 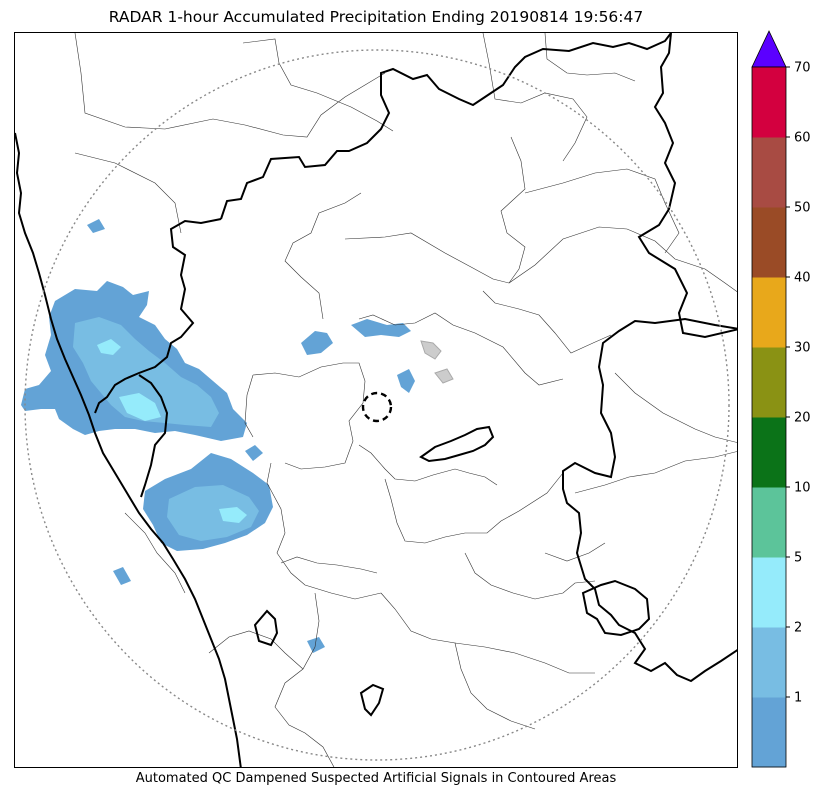 What do you see at coordinates (802, 418) in the screenshot?
I see `colorbar-tick-label: 20` at bounding box center [802, 418].